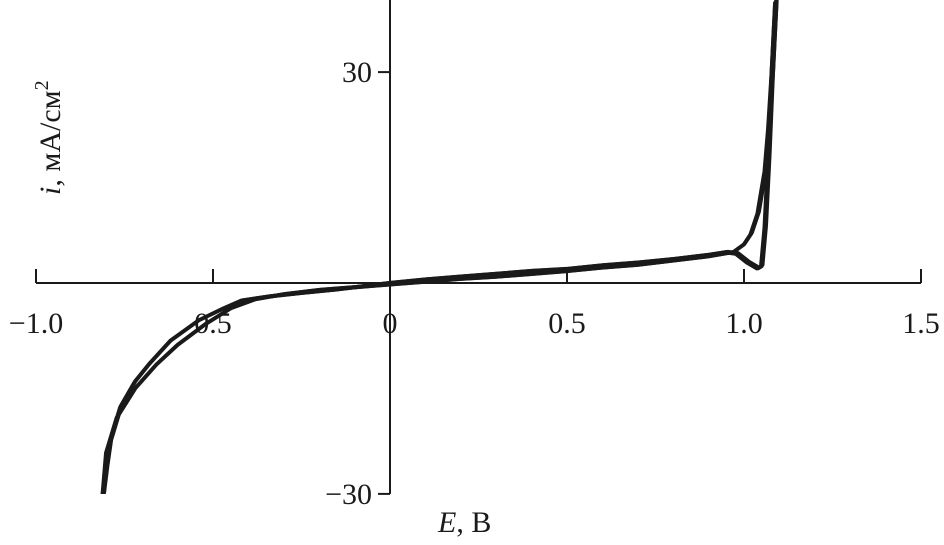 The height and width of the screenshot is (545, 944). I want to click on x-axis-label: E, В, so click(464, 522).